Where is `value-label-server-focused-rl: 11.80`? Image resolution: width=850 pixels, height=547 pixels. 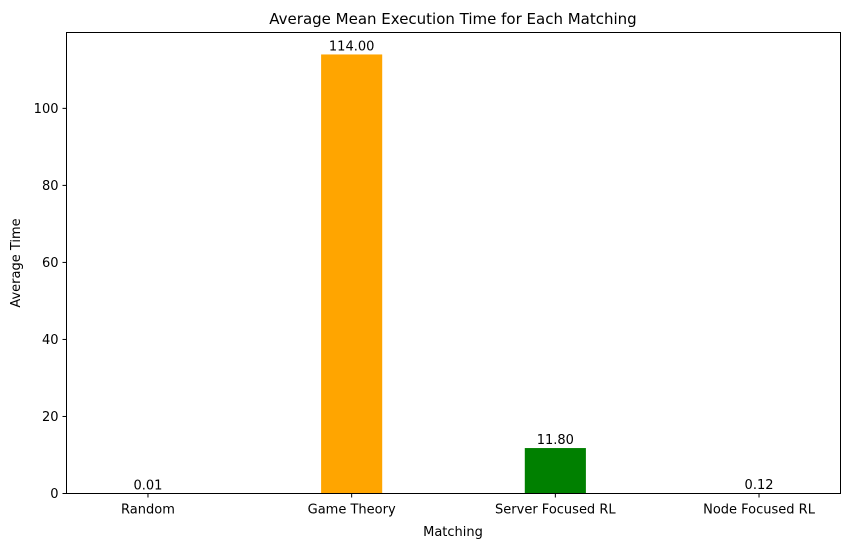 value-label-server-focused-rl: 11.80 is located at coordinates (555, 440).